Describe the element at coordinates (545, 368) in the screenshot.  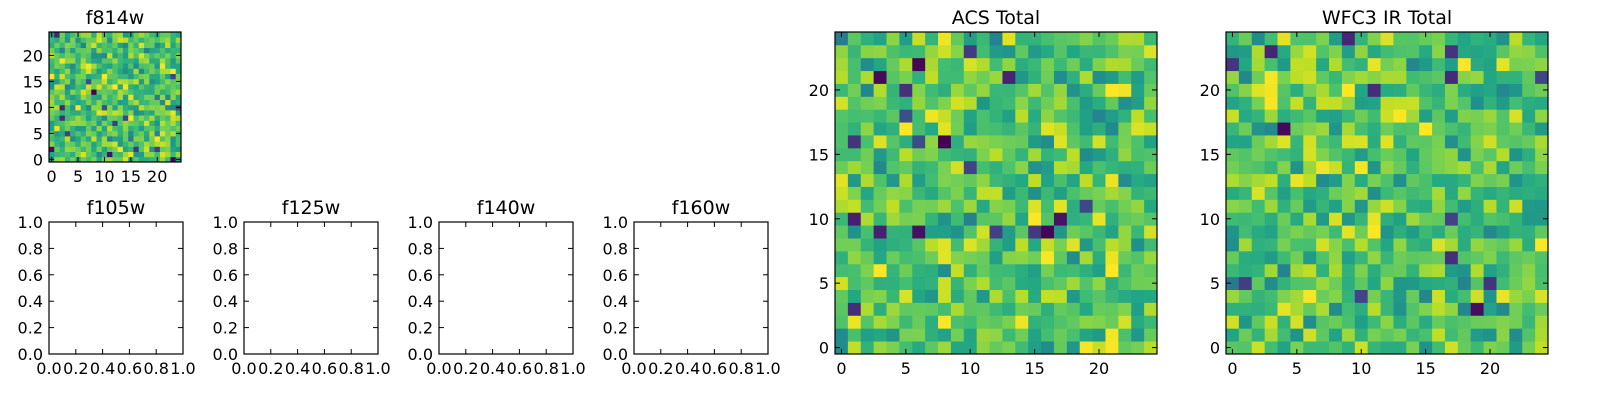
I see `x-tick-label: 0.8` at that location.